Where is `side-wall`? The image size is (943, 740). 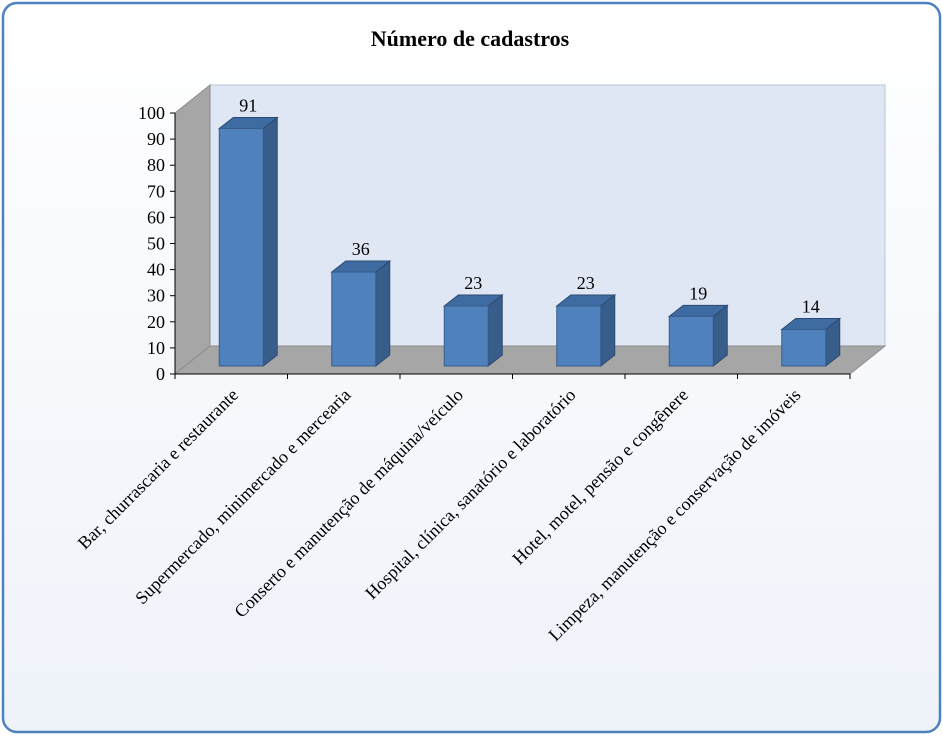 side-wall is located at coordinates (192, 229).